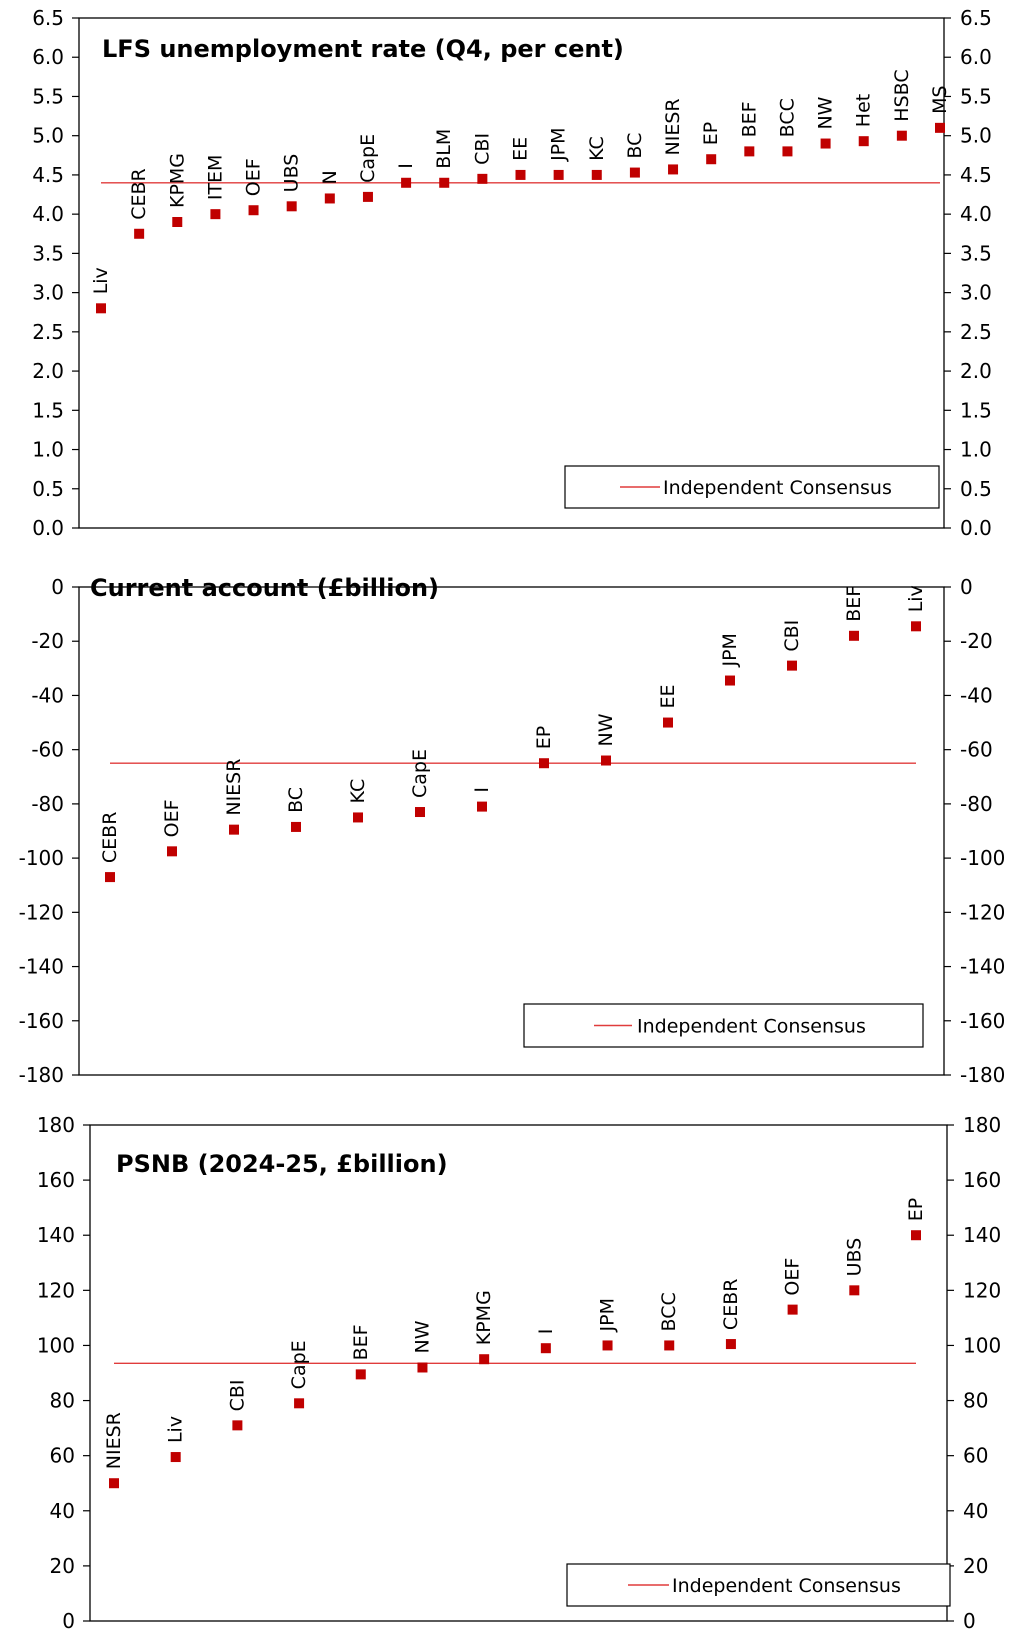 Image resolution: width=1025 pixels, height=1633 pixels. Describe the element at coordinates (982, 912) in the screenshot. I see `y-tick-label-right: -120` at that location.